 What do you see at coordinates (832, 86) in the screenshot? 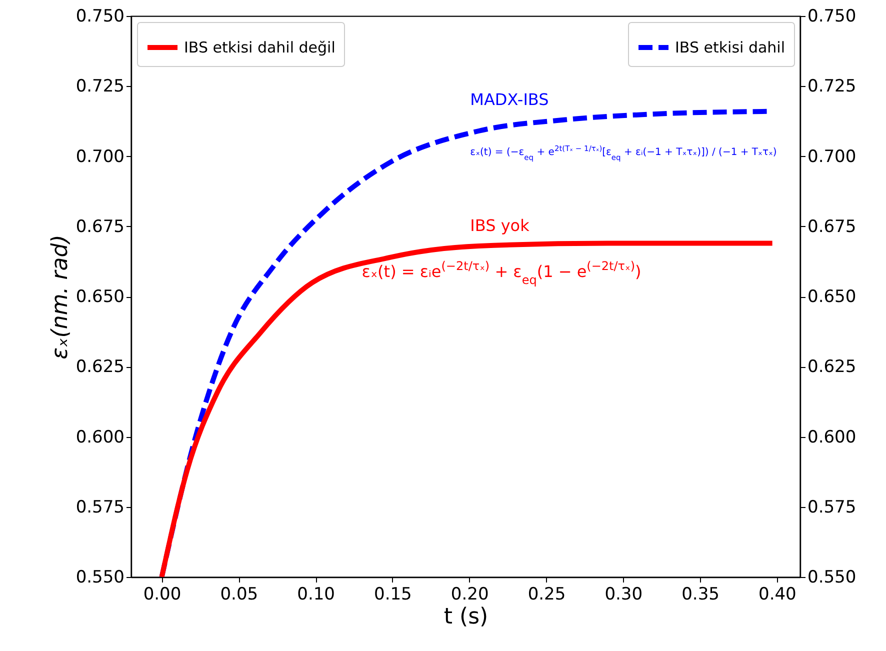
I see `y2-tick-label: 0.725` at bounding box center [832, 86].